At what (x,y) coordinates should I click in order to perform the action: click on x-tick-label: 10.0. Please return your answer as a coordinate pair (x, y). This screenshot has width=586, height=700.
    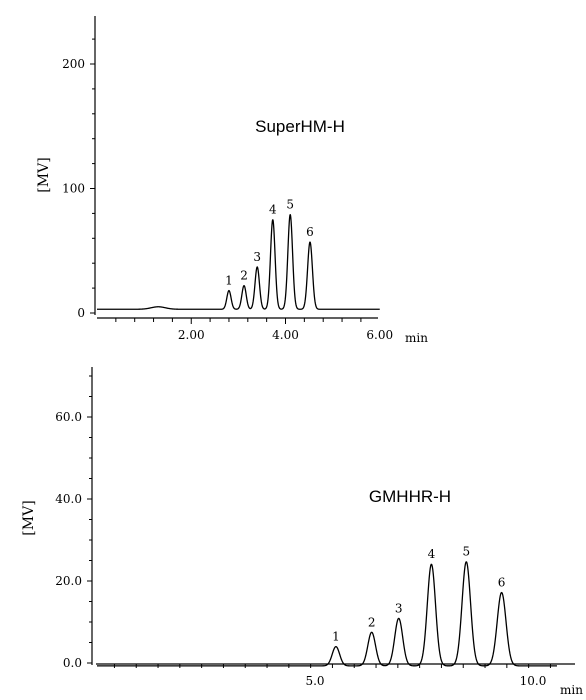
    Looking at the image, I should click on (533, 681).